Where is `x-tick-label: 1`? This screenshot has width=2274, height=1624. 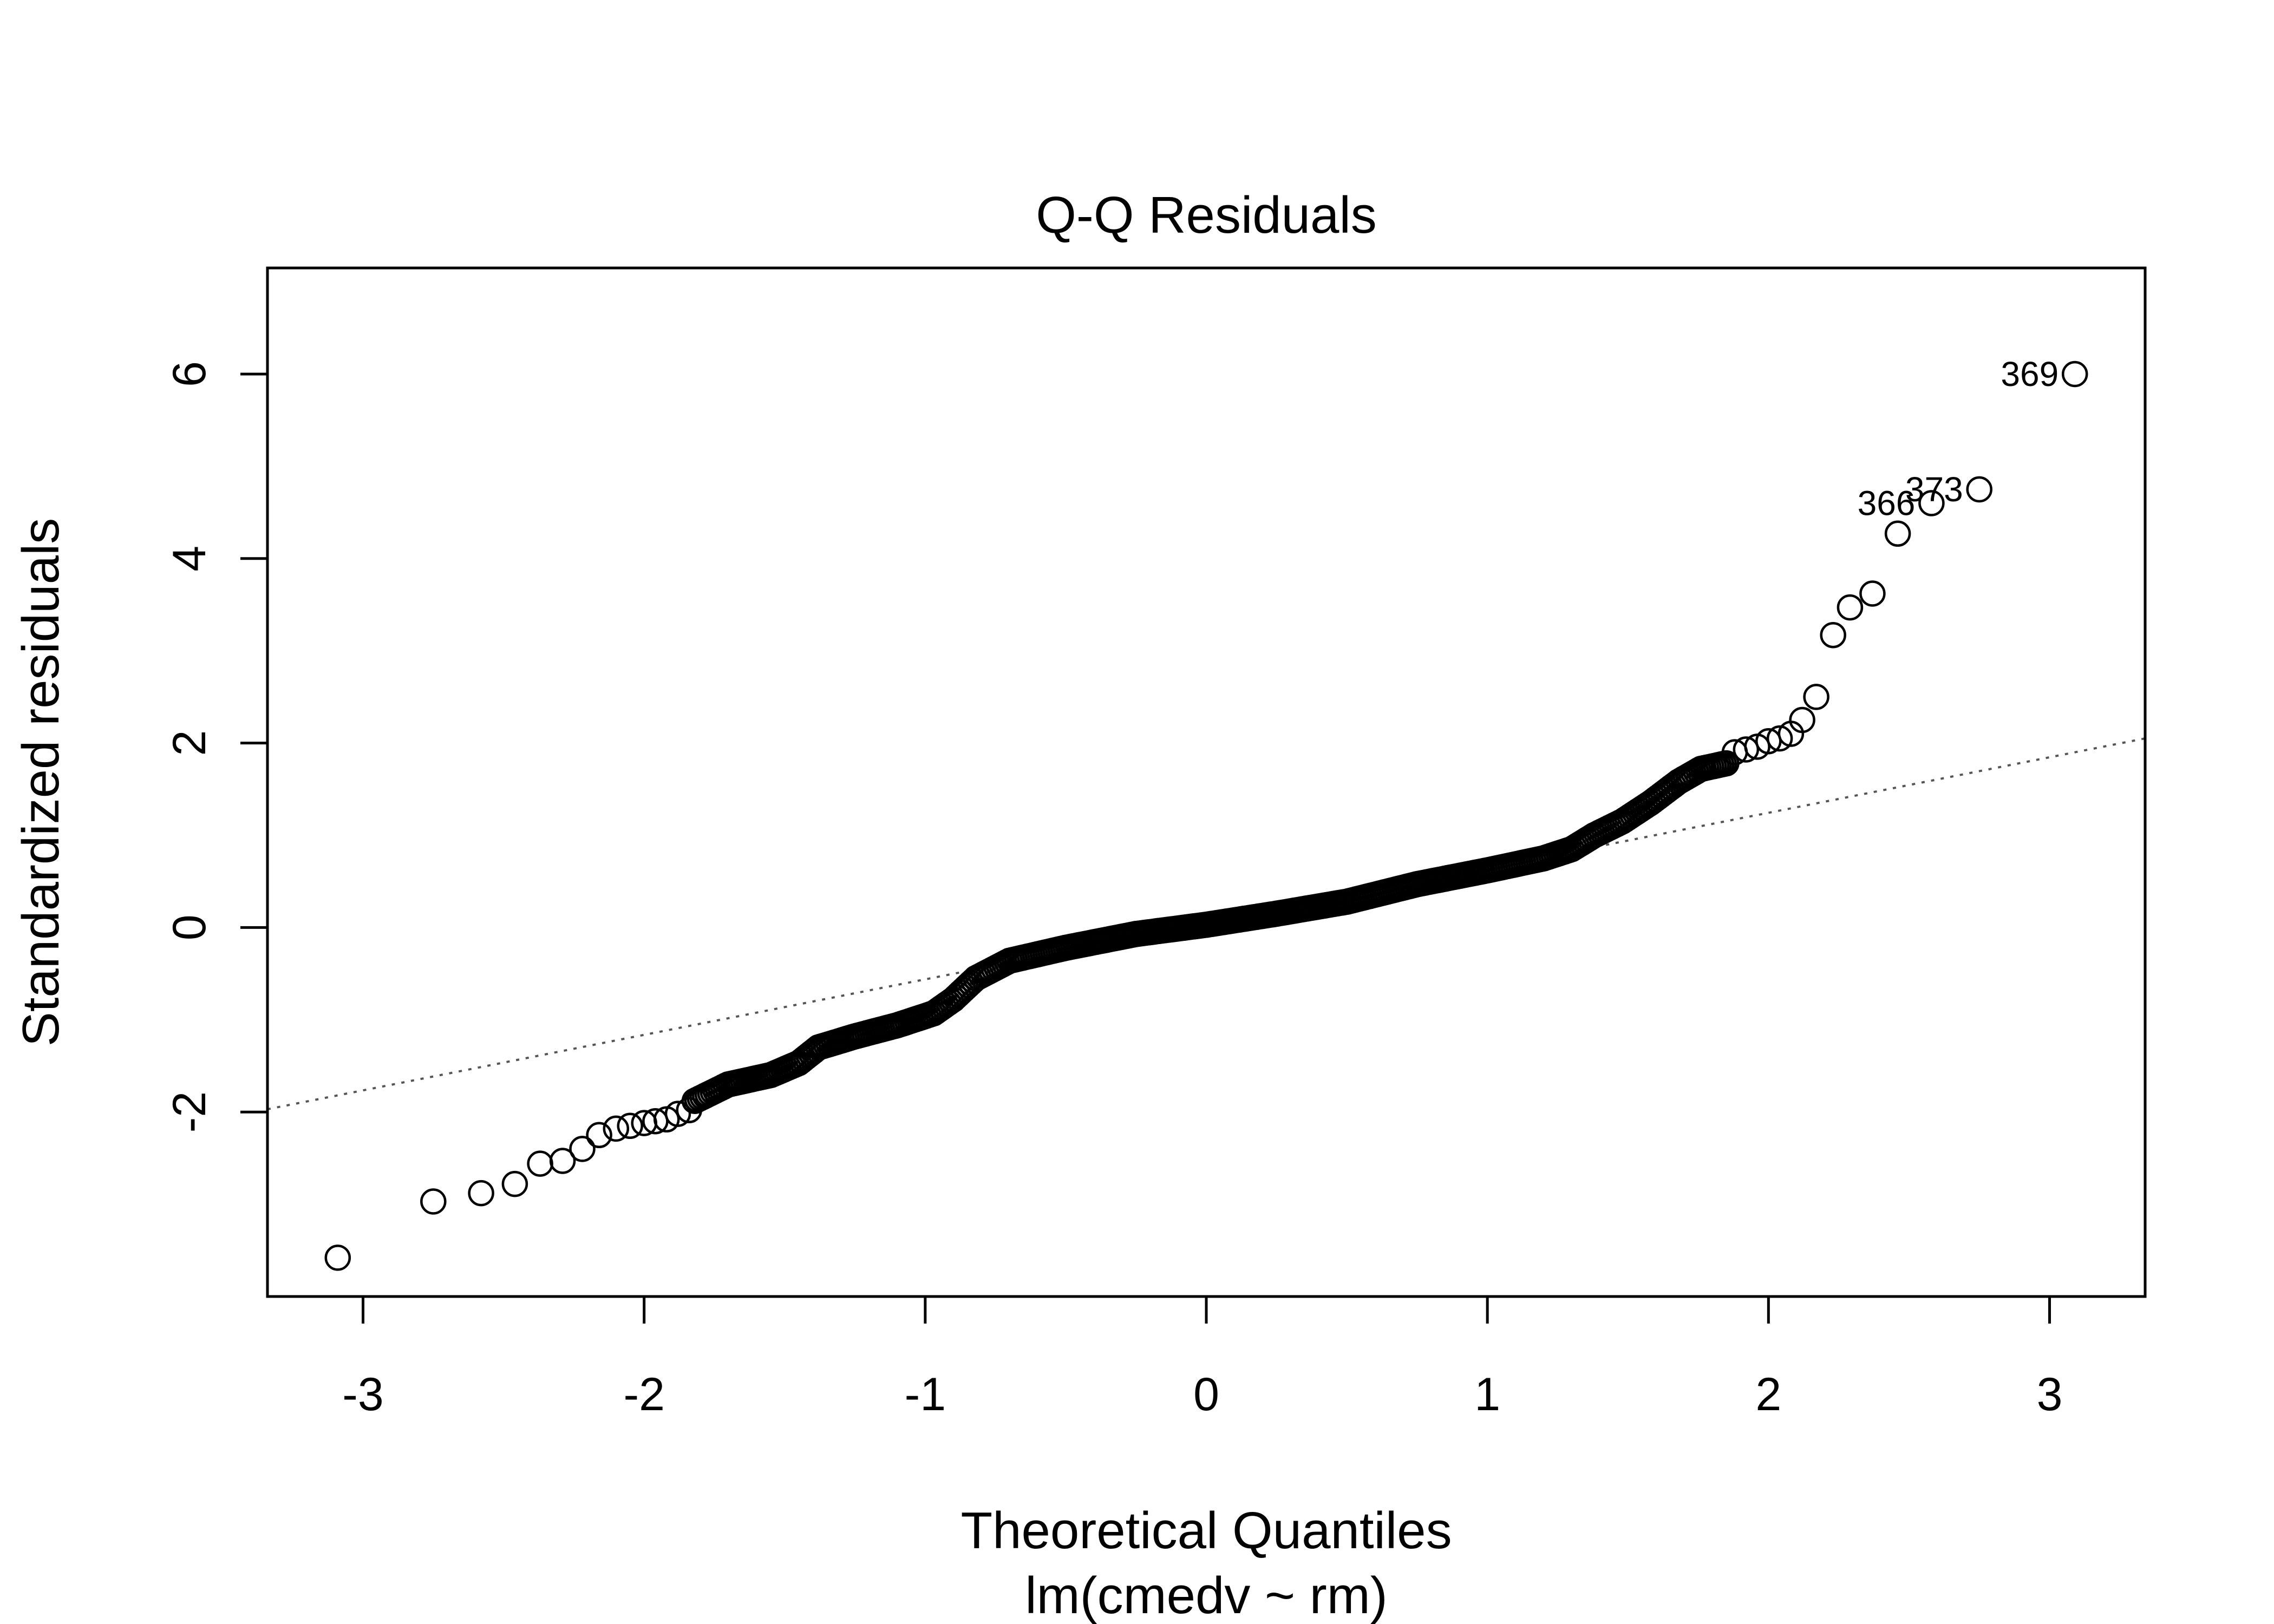 x-tick-label: 1 is located at coordinates (1487, 1394).